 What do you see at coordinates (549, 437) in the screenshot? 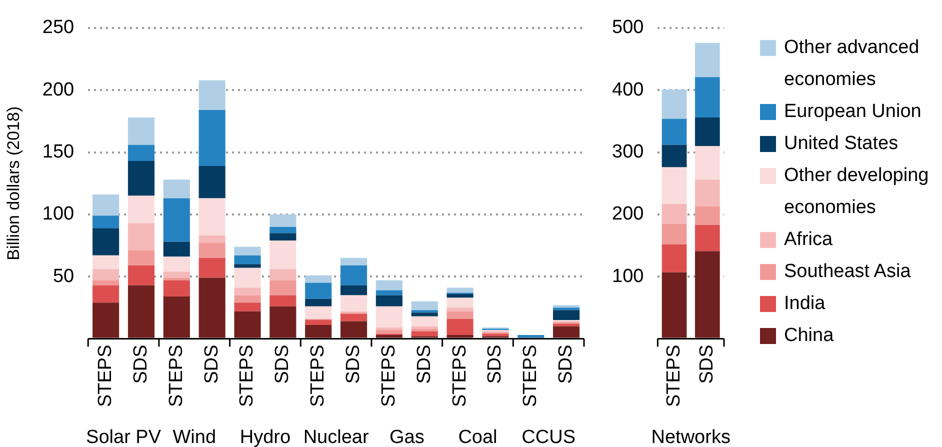
I see `text: CCUS` at bounding box center [549, 437].